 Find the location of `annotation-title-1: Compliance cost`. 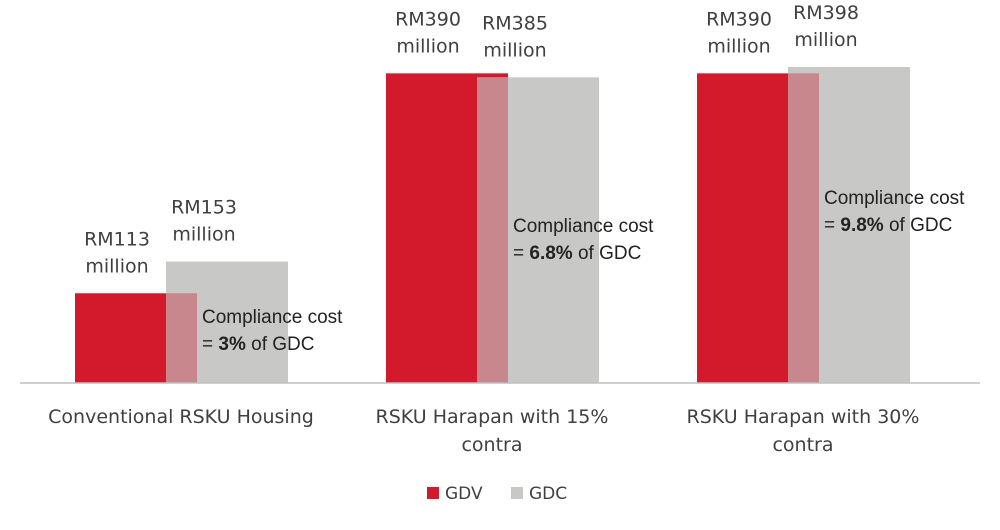

annotation-title-1: Compliance cost is located at coordinates (583, 226).